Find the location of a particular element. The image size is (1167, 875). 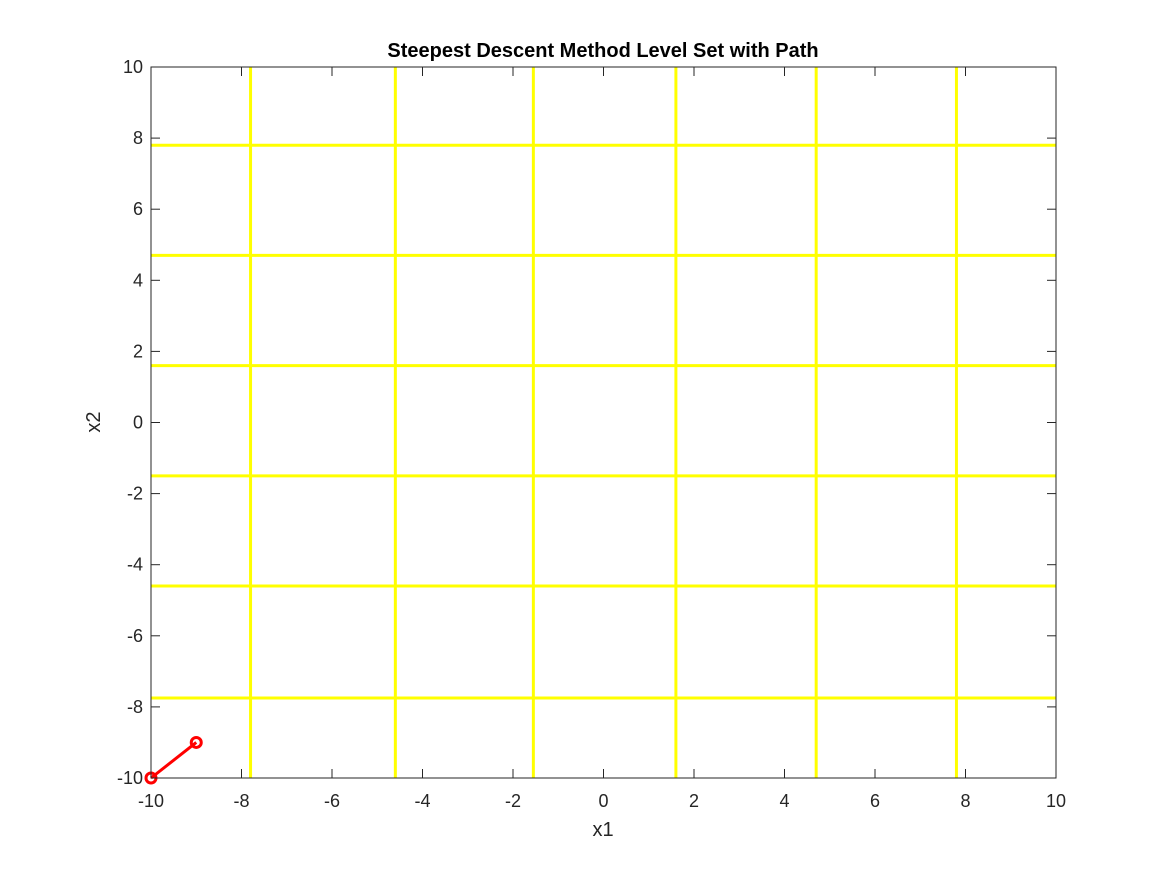

x-tick-label: 6 is located at coordinates (875, 801).